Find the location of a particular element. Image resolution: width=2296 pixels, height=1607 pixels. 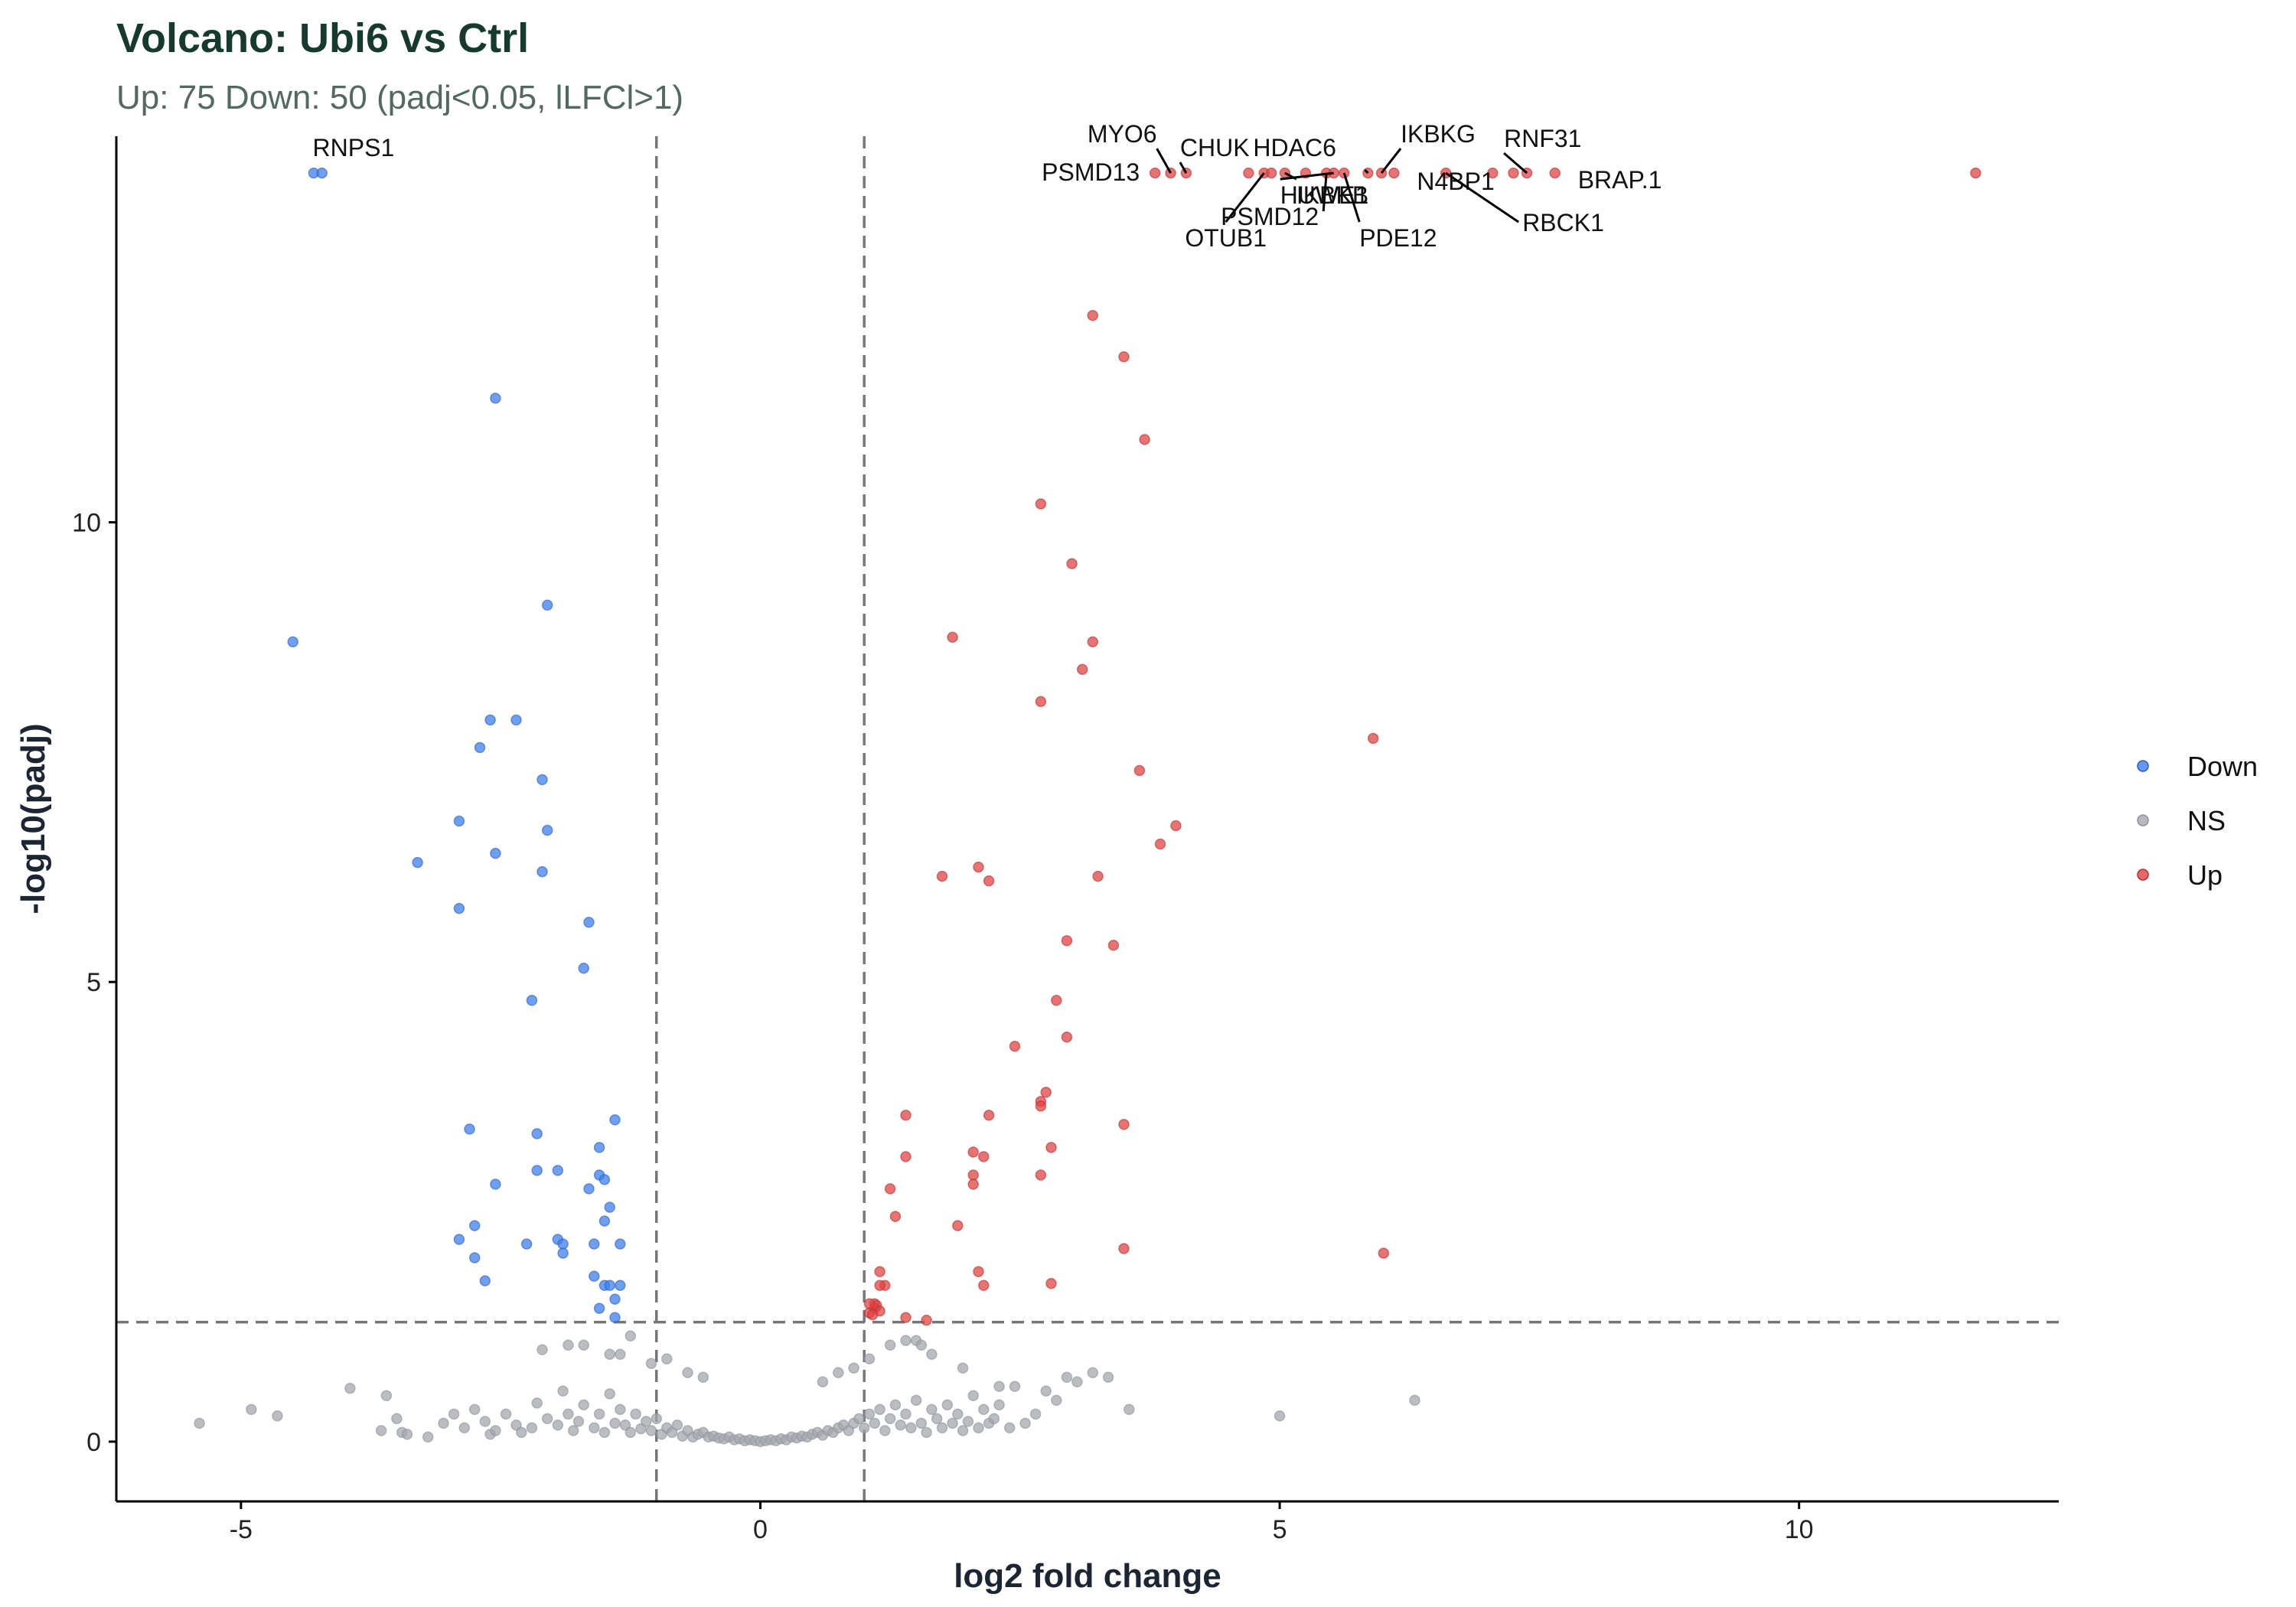

down-legend-key is located at coordinates (2143, 766).